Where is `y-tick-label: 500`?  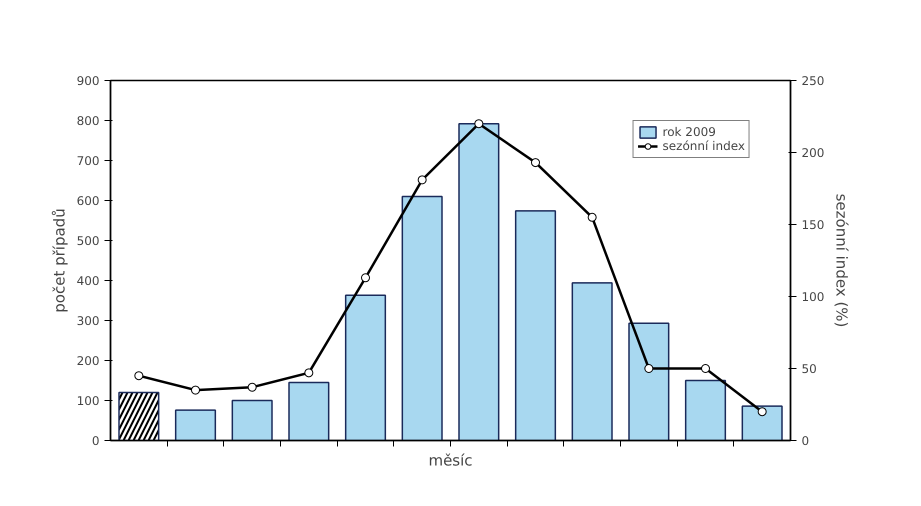 y-tick-label: 500 is located at coordinates (88, 241).